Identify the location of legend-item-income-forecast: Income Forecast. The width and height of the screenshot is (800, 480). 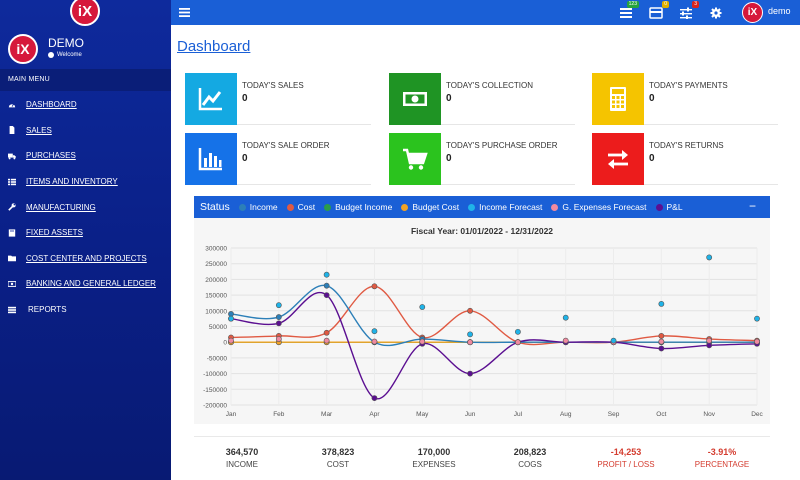
(505, 207).